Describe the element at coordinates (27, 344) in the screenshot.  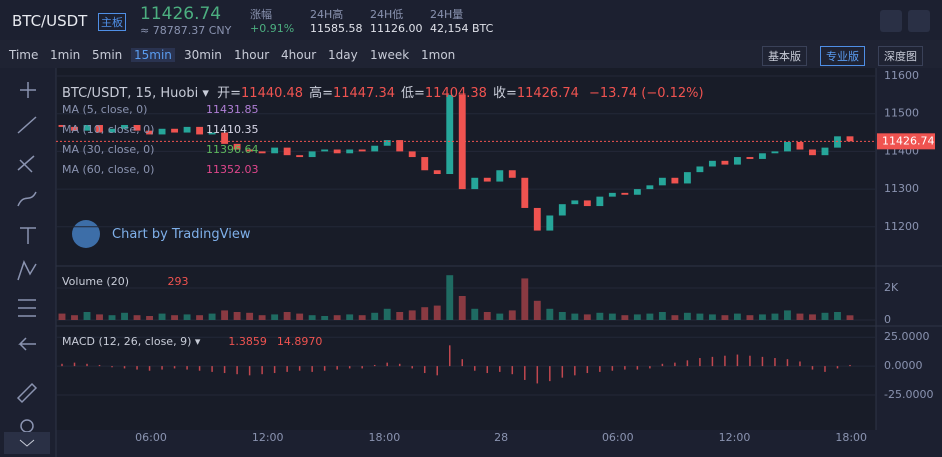
I see `back-tool` at that location.